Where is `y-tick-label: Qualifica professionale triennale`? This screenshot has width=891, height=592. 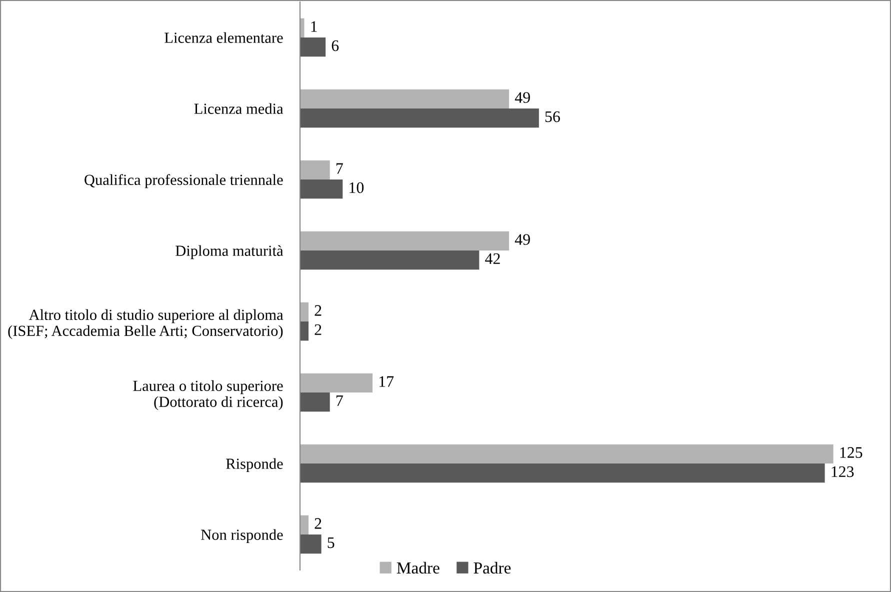
y-tick-label: Qualifica professionale triennale is located at coordinates (183, 181).